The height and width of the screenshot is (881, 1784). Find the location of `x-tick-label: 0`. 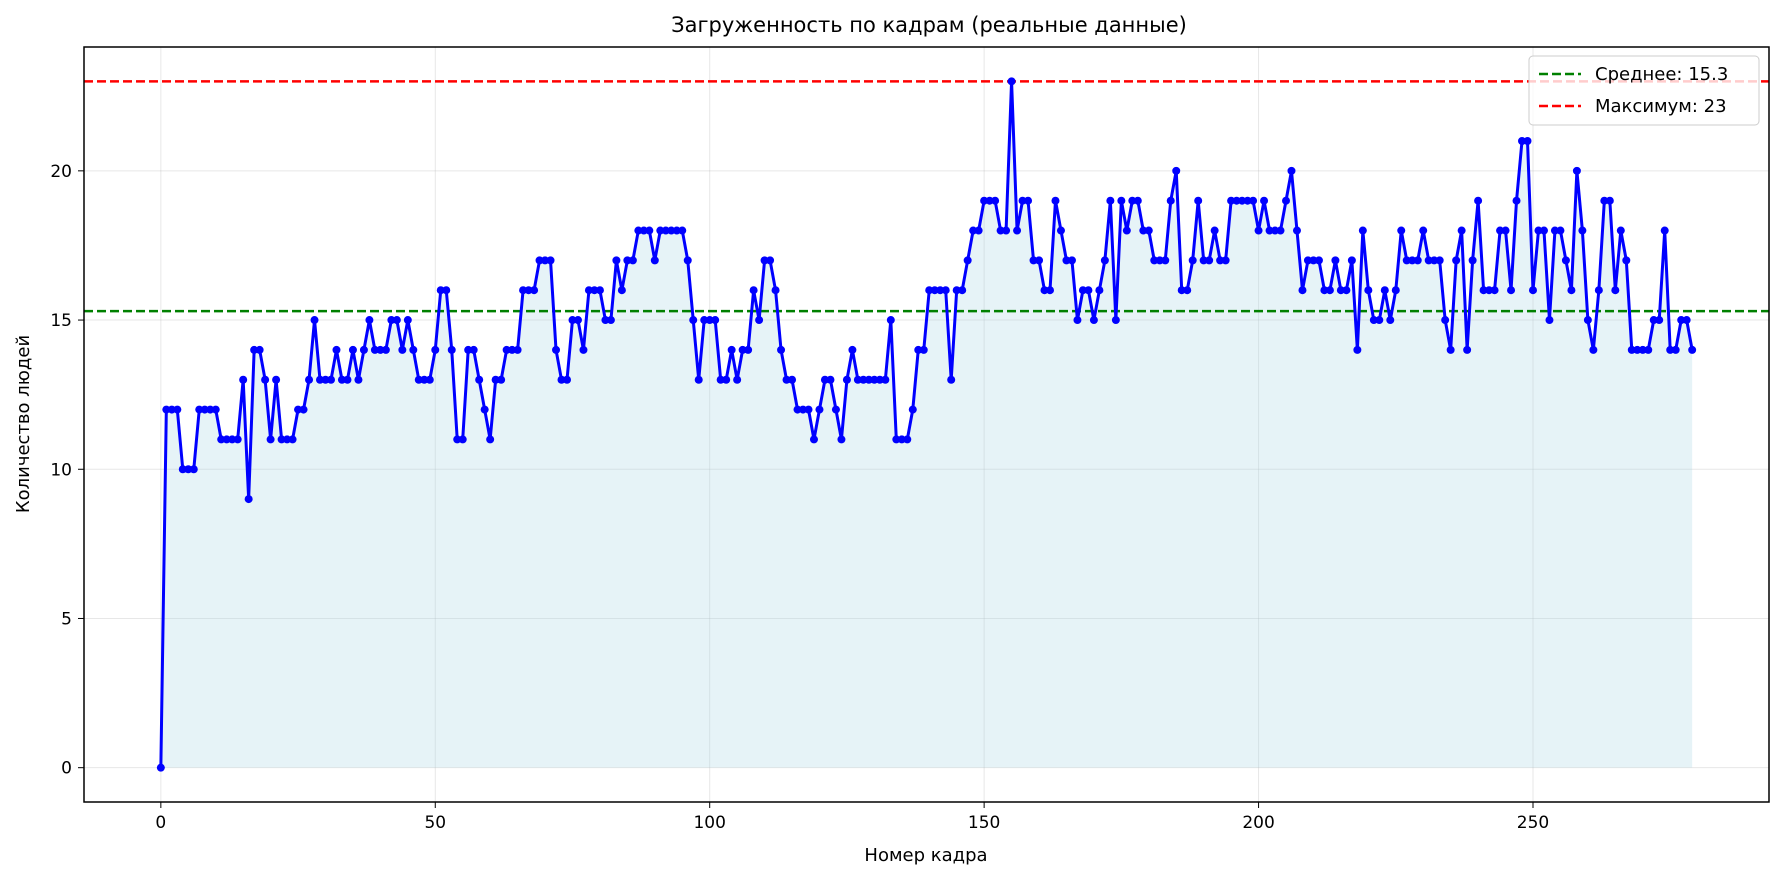

x-tick-label: 0 is located at coordinates (160, 823).